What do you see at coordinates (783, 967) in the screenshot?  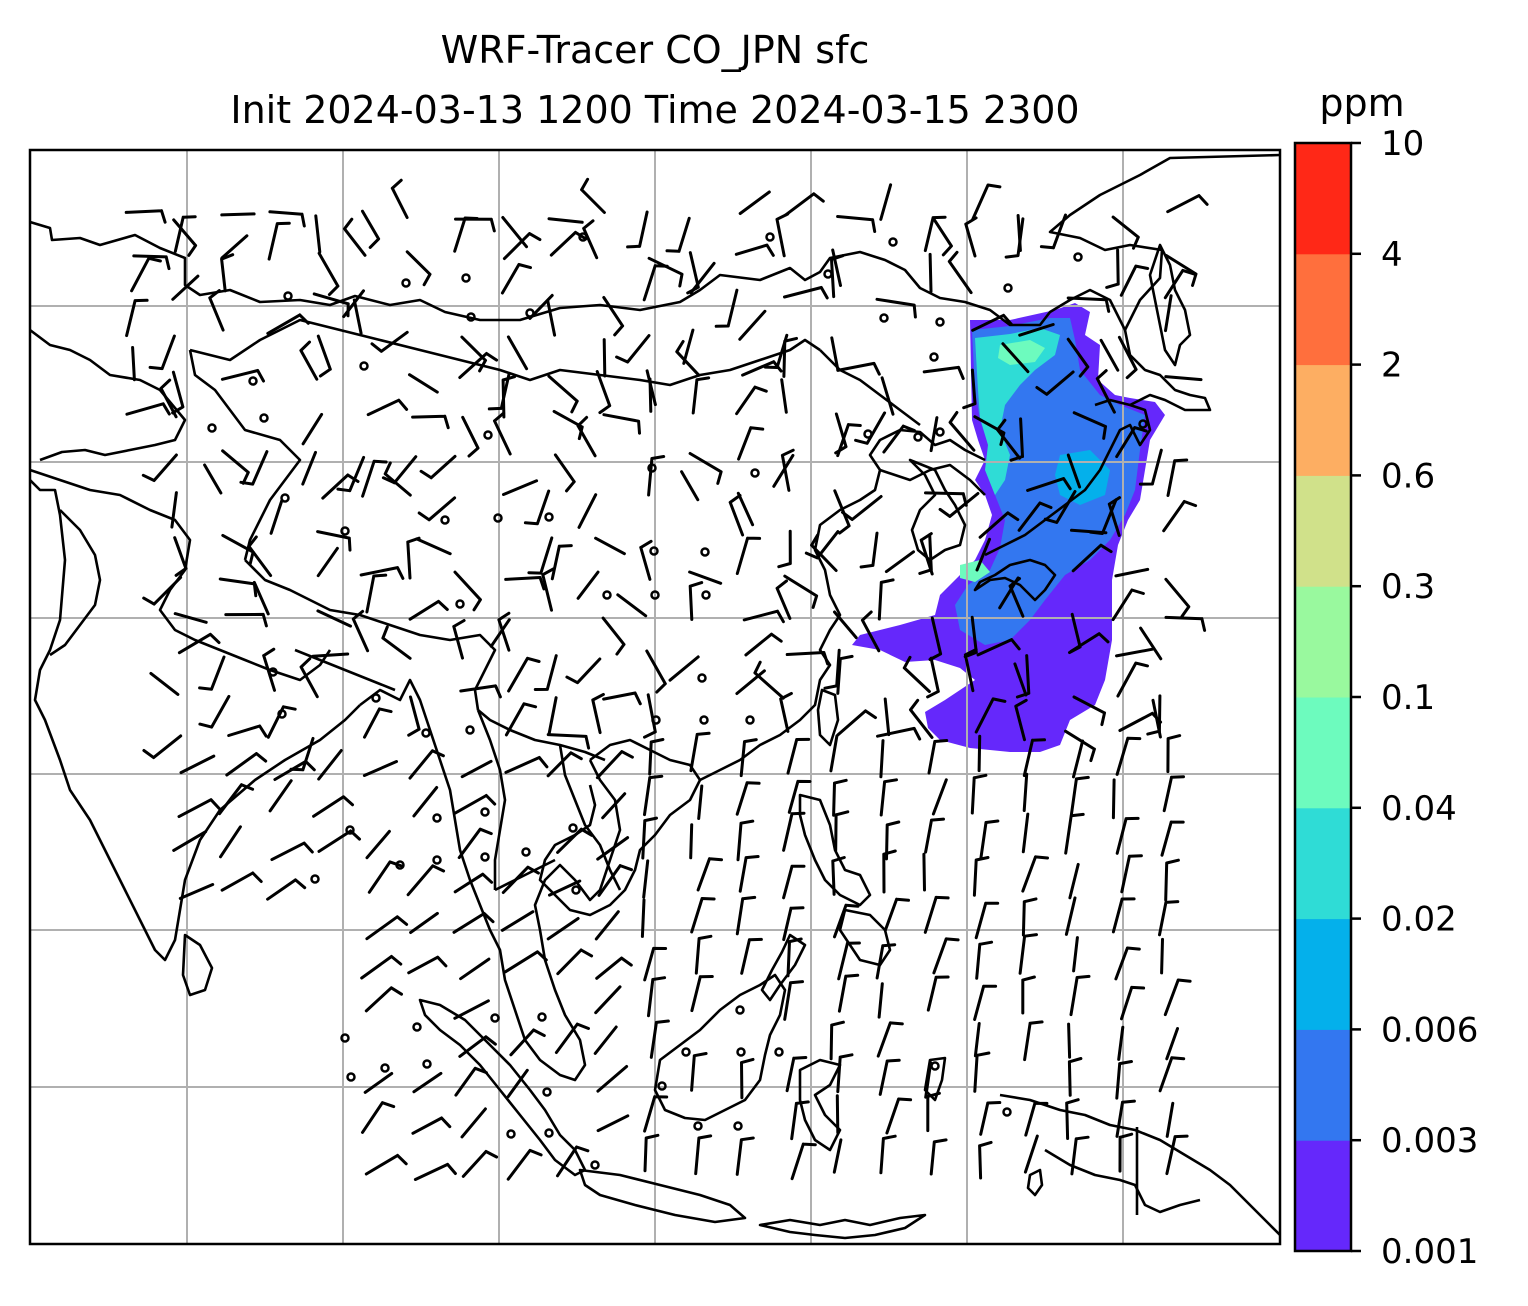 I see `coast-palawan` at bounding box center [783, 967].